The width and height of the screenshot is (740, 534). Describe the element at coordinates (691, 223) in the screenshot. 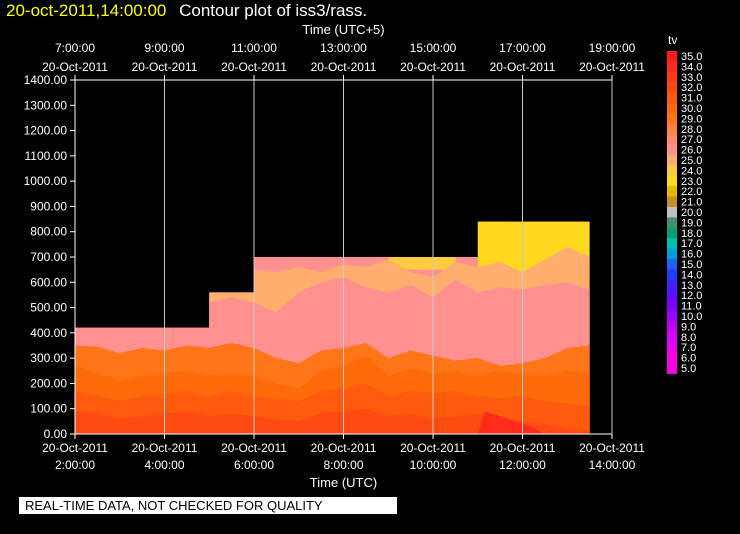

I see `colorbar-label: 19.0` at that location.